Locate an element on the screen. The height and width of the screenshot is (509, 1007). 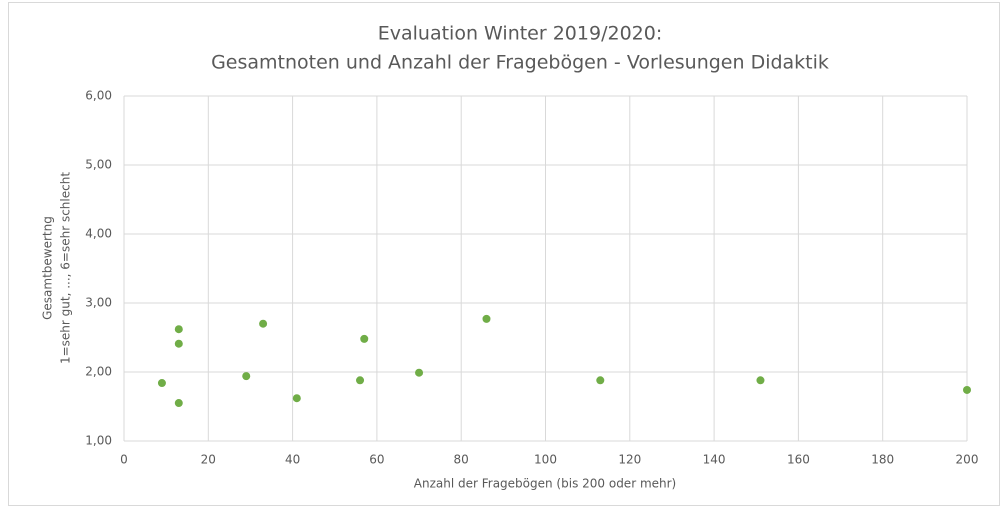
y-tick-label: 3,00 is located at coordinates (98, 303).